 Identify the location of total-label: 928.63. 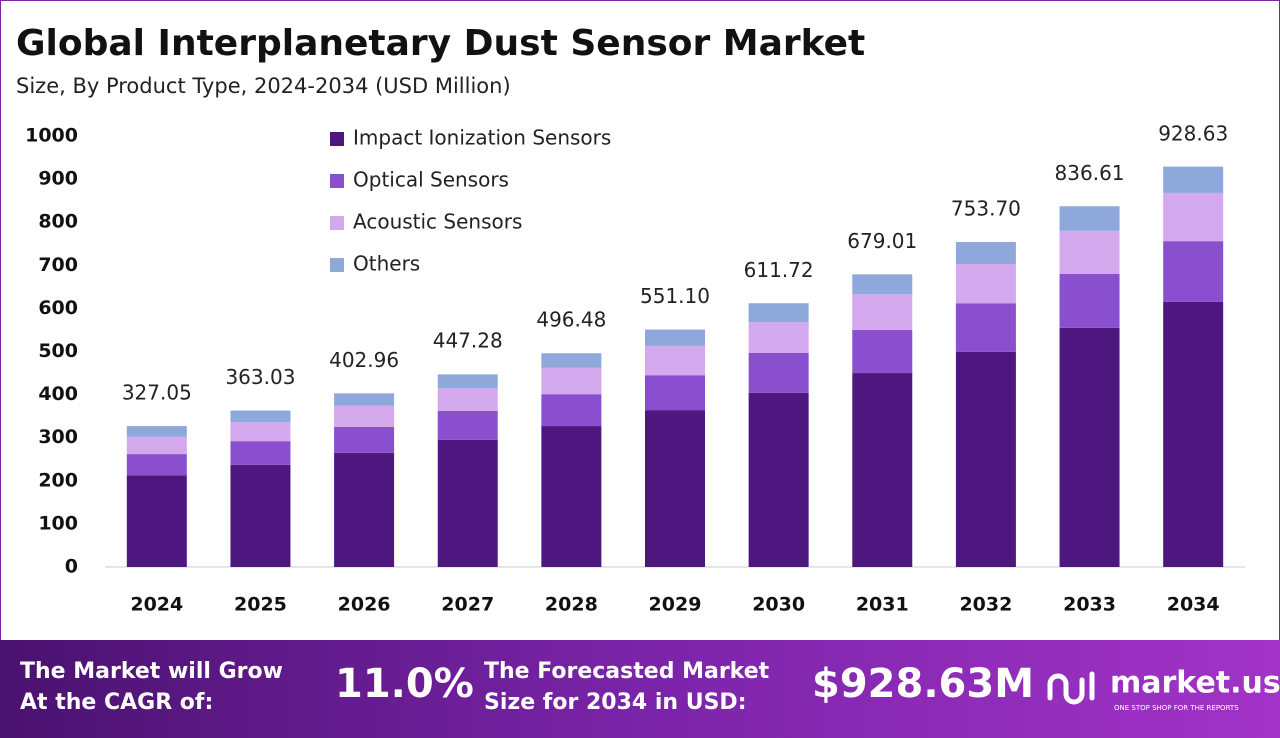
(1193, 133).